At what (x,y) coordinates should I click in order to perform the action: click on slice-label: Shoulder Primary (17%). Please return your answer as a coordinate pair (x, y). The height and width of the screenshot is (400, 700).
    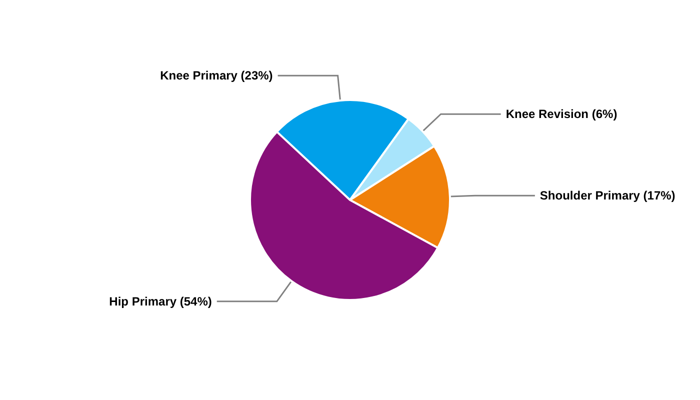
    Looking at the image, I should click on (608, 195).